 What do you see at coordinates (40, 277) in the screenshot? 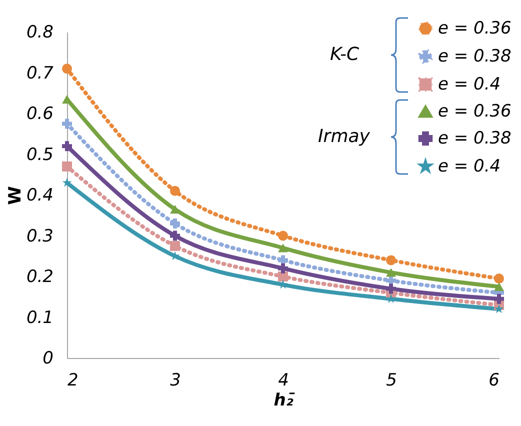
I see `y-tick-label: 0.2` at bounding box center [40, 277].